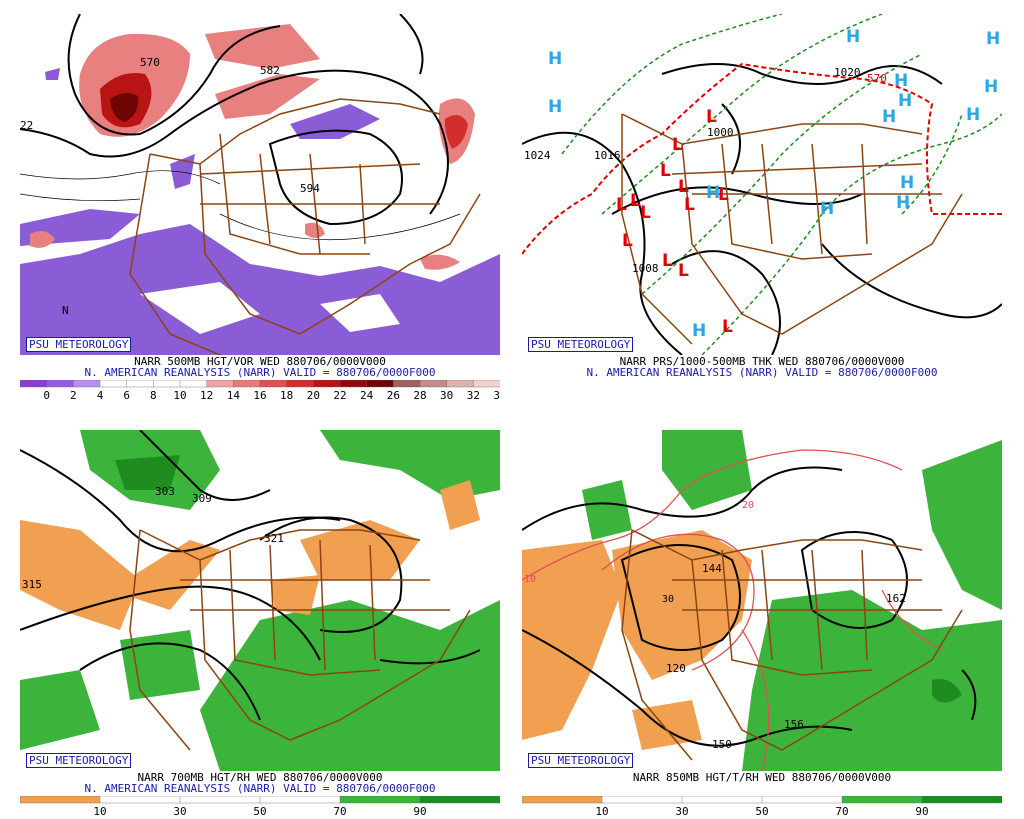 This screenshot has width=1024, height=819. Describe the element at coordinates (473, 395) in the screenshot. I see `colorbar-tick-label: 32` at that location.